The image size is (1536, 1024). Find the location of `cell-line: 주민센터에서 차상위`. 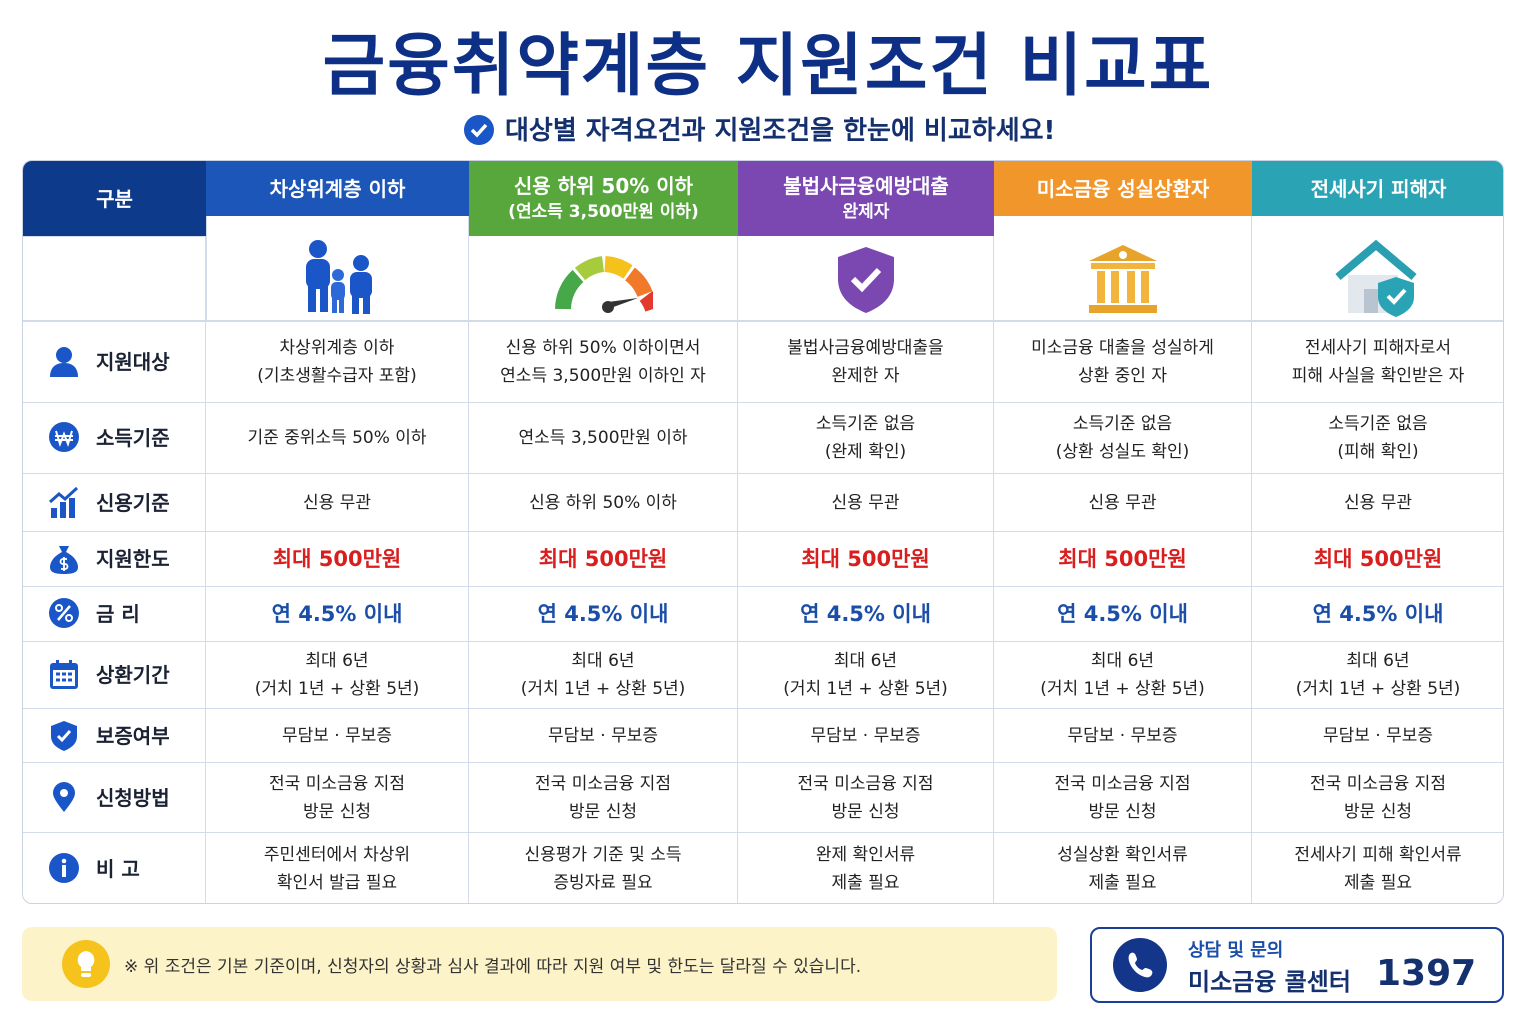

cell-line: 주민센터에서 차상위 is located at coordinates (337, 854).